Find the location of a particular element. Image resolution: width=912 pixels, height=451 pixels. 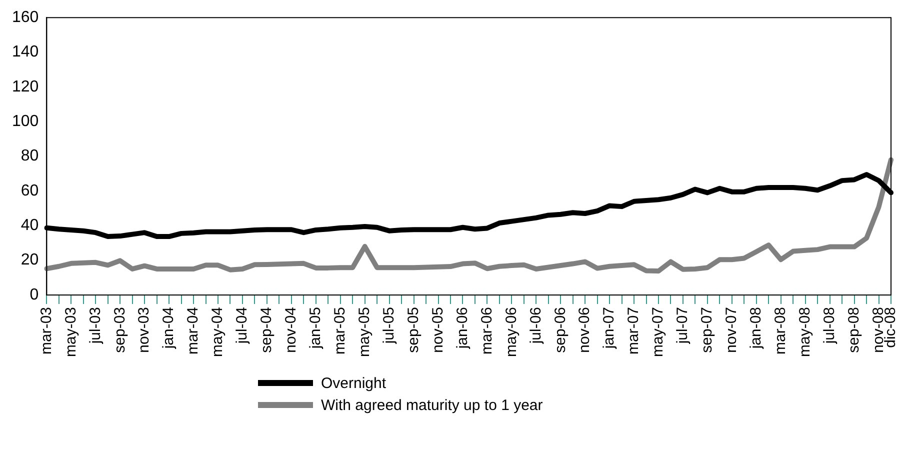

x-tick-label: may-06 is located at coordinates (511, 332).